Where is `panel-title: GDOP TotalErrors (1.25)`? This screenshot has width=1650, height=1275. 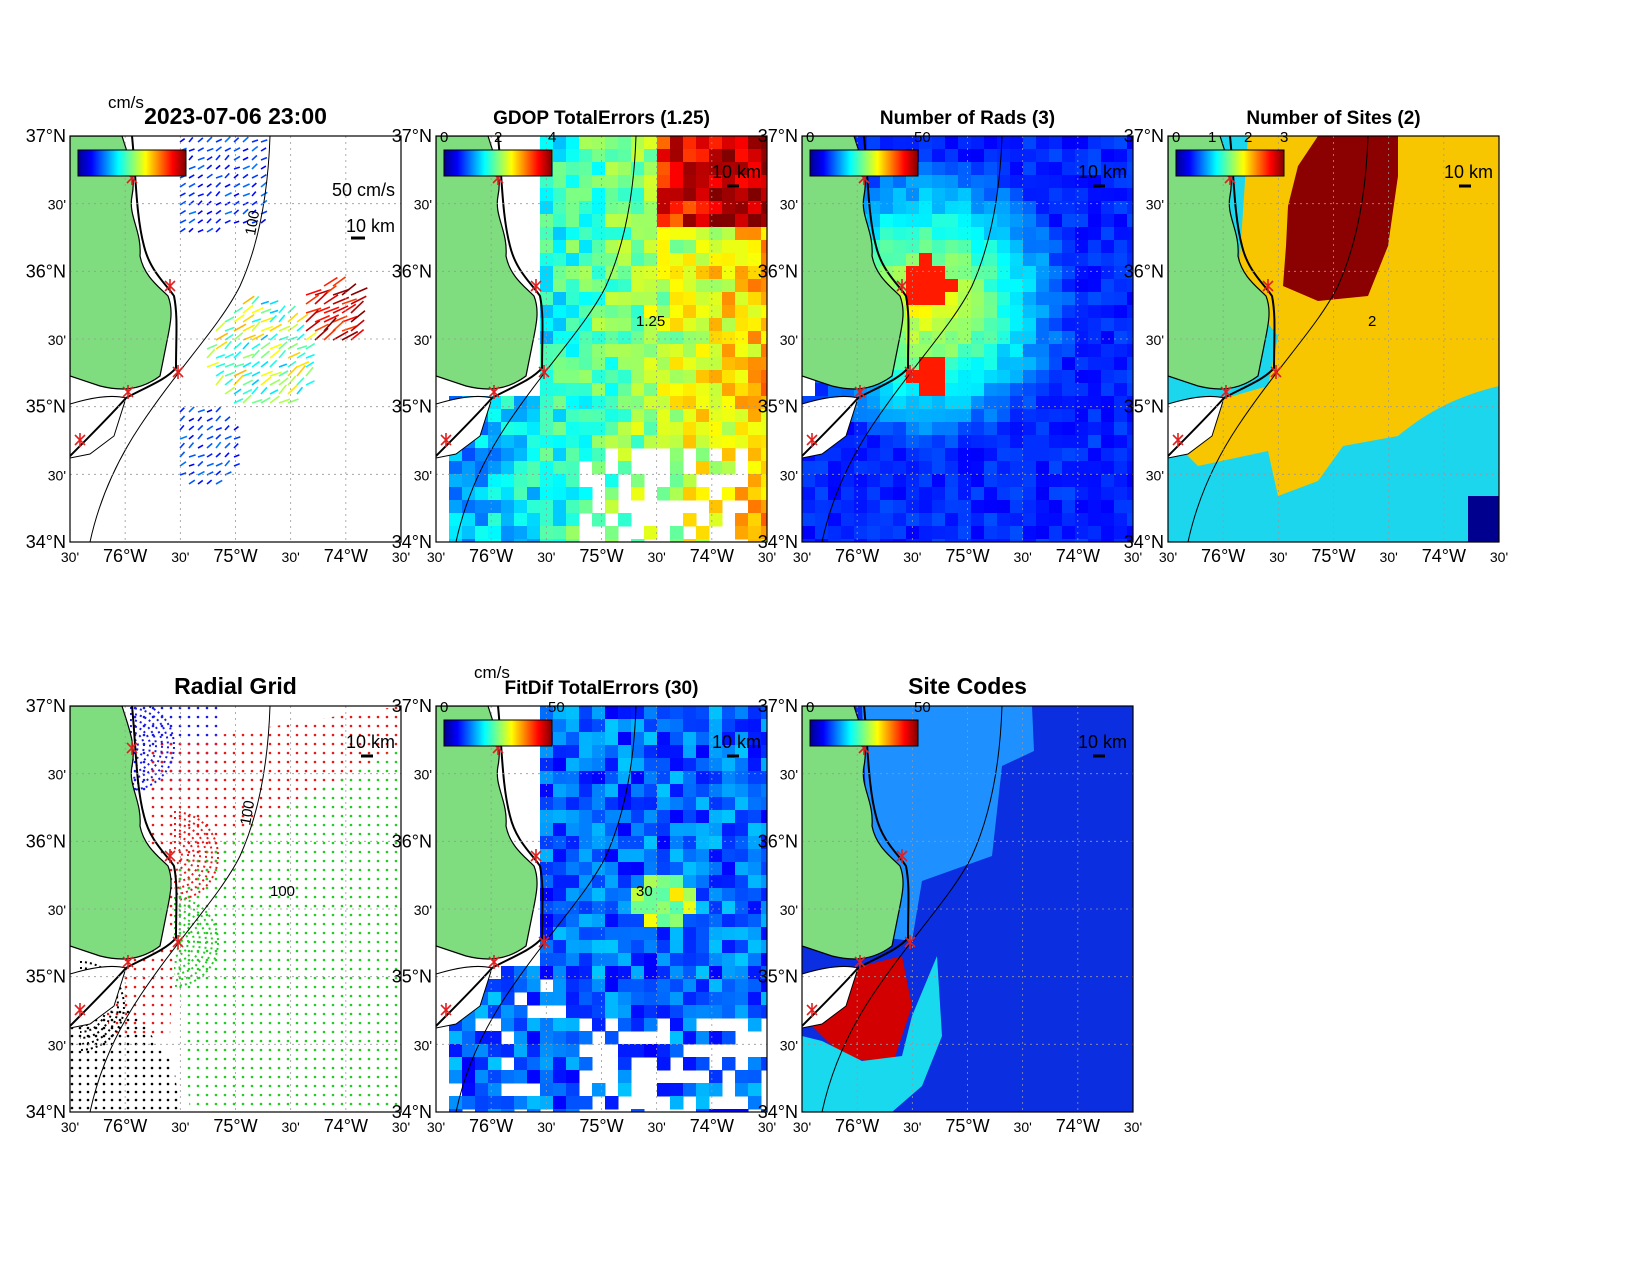 panel-title: GDOP TotalErrors (1.25) is located at coordinates (601, 118).